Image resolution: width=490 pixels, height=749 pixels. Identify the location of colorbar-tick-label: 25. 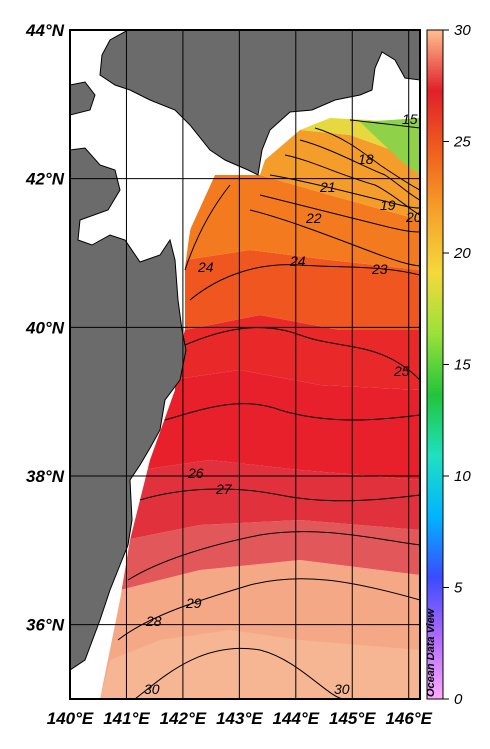
(462, 142).